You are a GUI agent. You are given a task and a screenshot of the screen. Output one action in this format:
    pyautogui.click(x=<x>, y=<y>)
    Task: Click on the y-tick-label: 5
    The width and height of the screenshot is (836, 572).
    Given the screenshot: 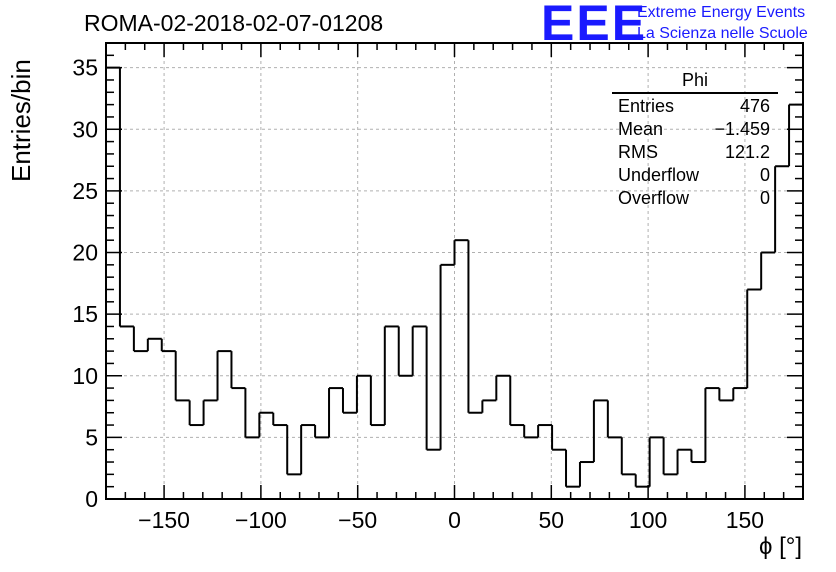 What is the action you would take?
    pyautogui.click(x=91, y=437)
    